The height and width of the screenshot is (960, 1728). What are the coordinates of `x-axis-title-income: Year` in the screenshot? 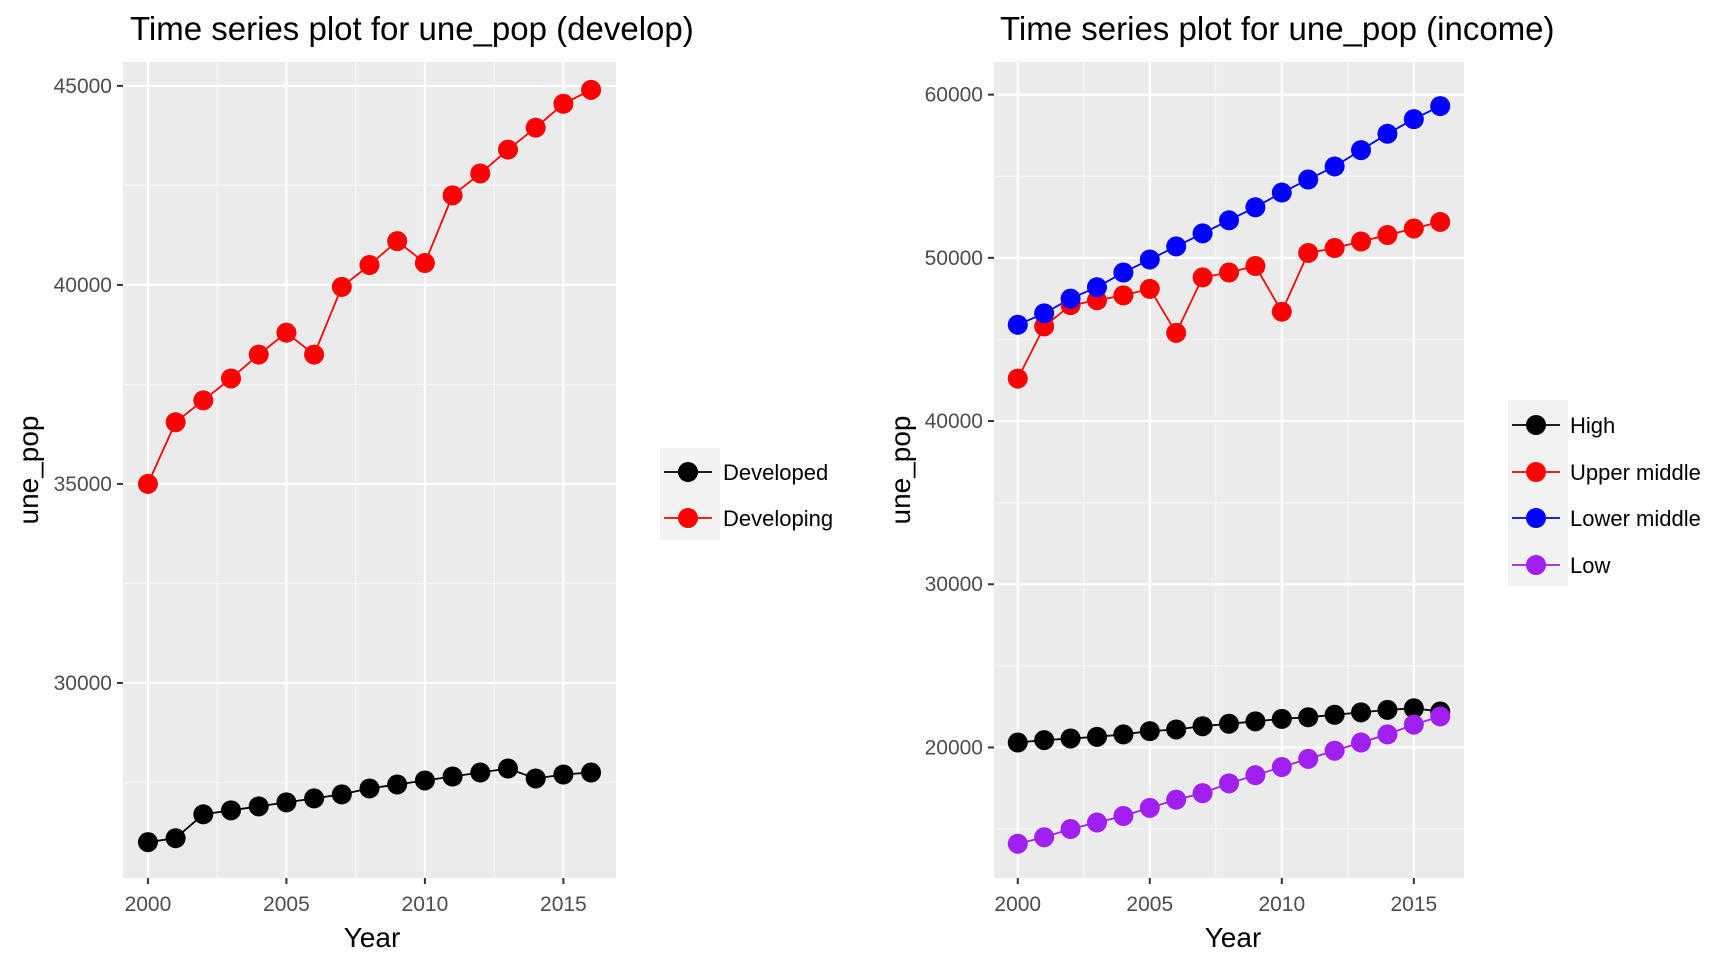 It's located at (1233, 937).